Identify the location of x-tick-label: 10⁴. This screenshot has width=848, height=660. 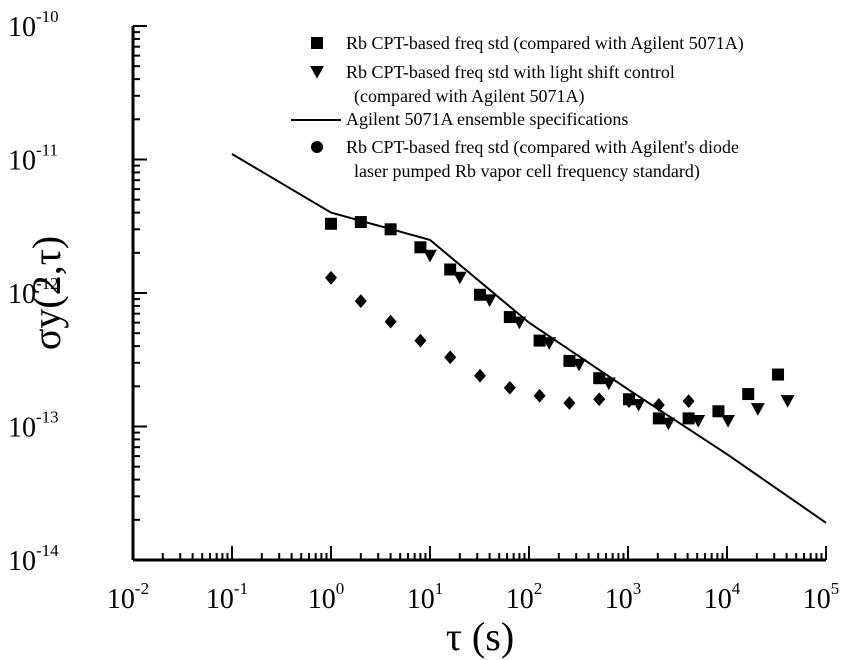
(722, 597).